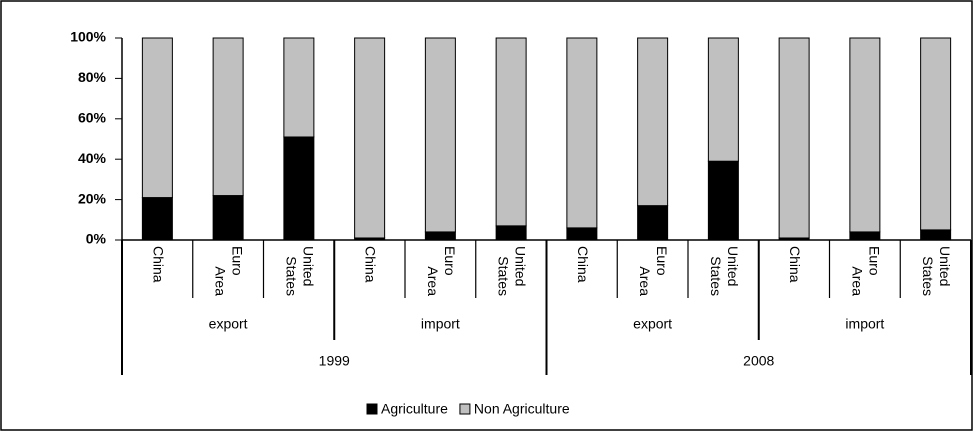  I want to click on y-tick-label: 0%, so click(96, 239).